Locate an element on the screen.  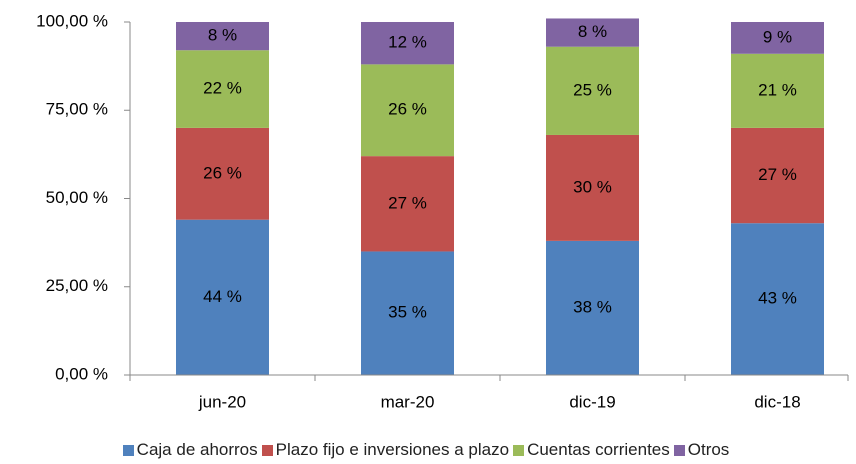
legend-label: Plazo fijo e inversiones a plazo is located at coordinates (392, 449).